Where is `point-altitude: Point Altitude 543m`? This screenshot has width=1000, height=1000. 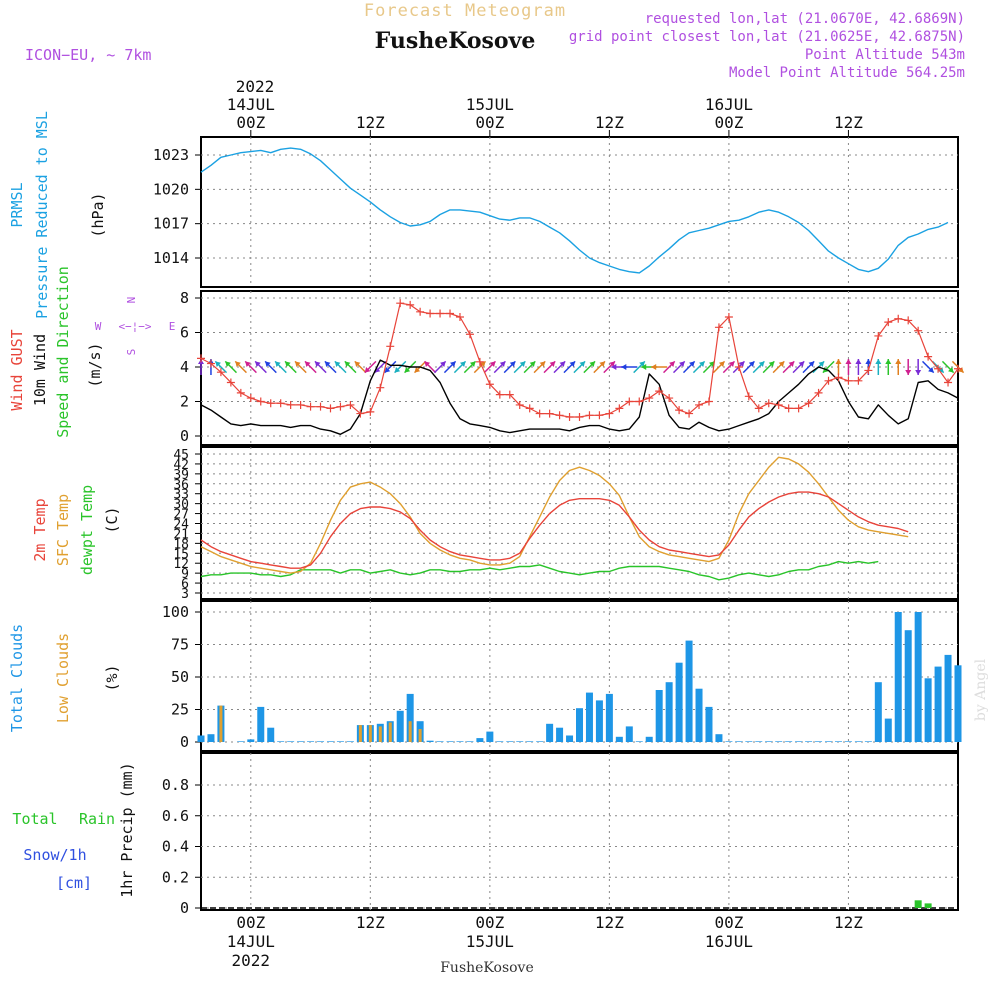
point-altitude: Point Altitude 543m is located at coordinates (885, 55).